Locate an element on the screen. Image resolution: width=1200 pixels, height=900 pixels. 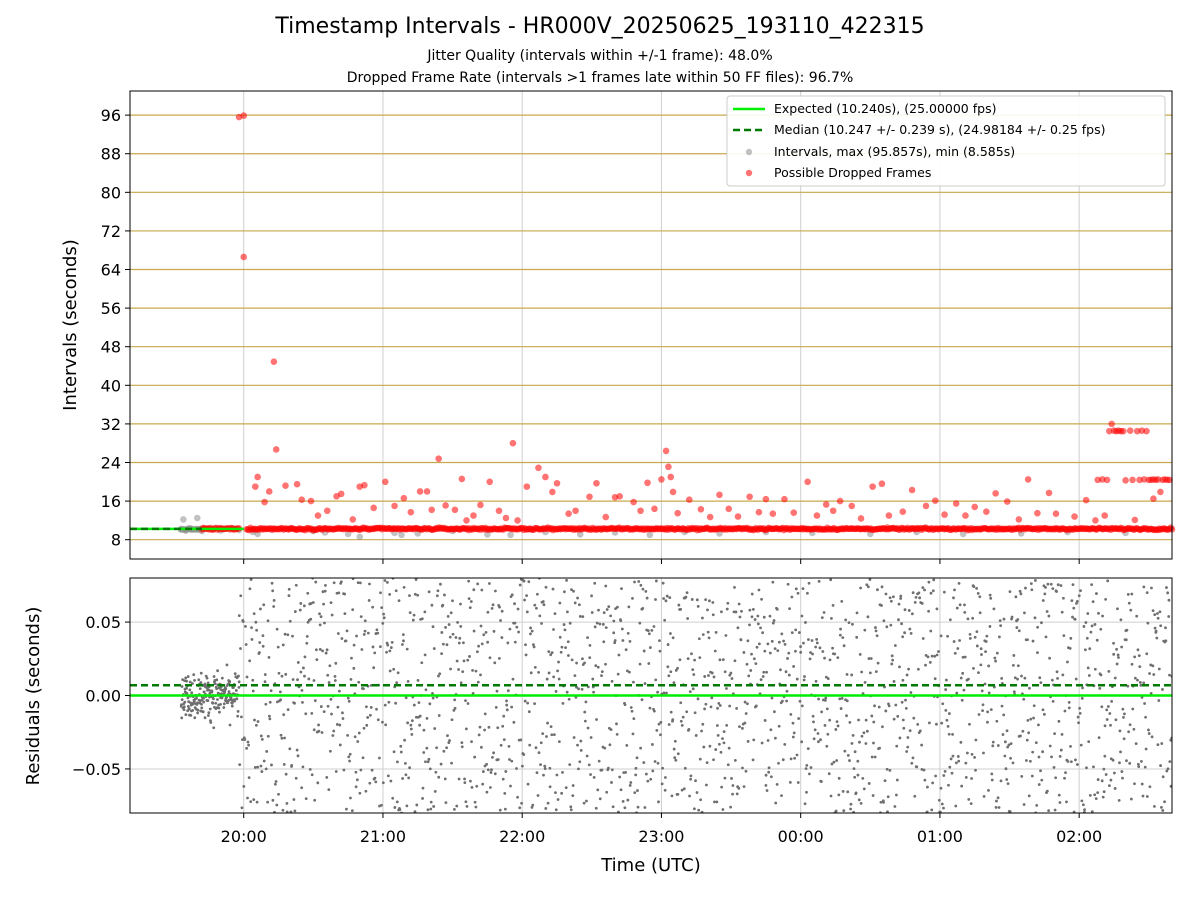
residuals-x-tick-label: 02:00 is located at coordinates (1079, 836).